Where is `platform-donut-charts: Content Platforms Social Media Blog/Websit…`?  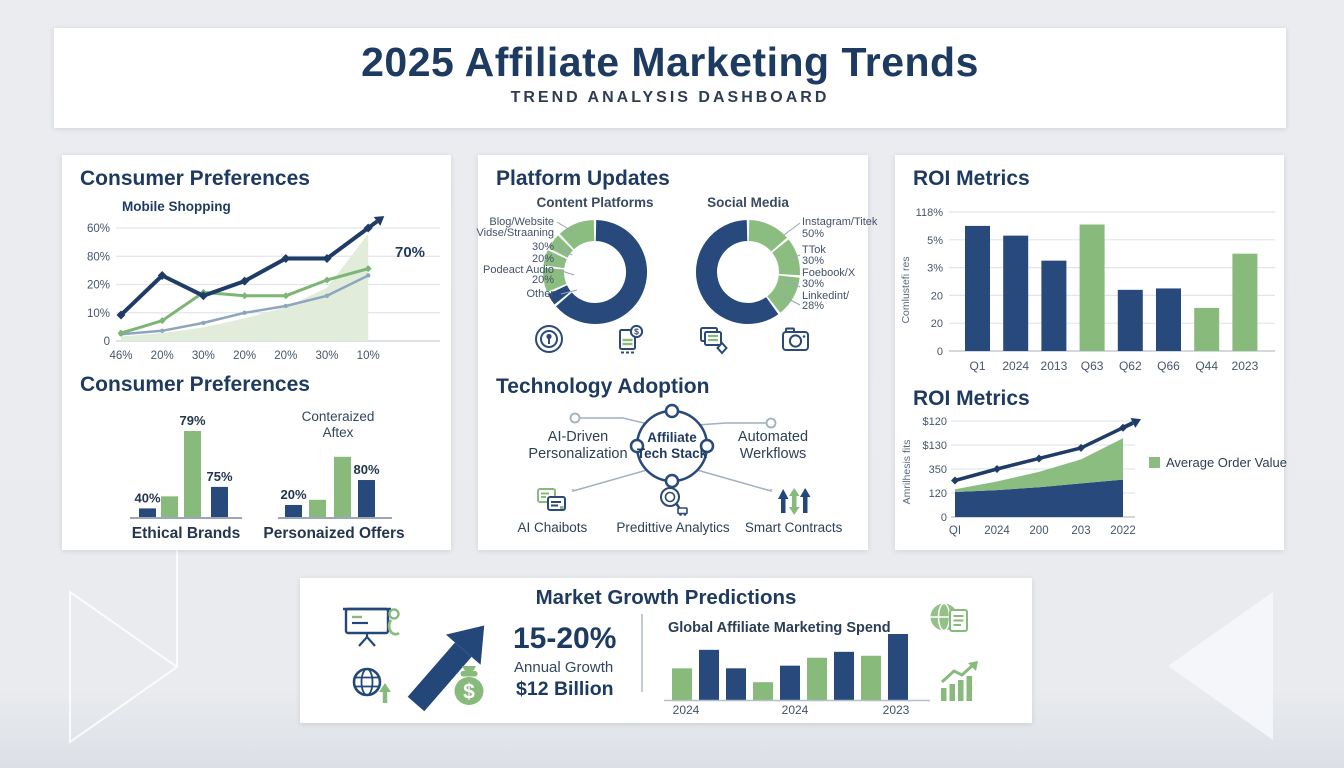 platform-donut-charts: Content Platforms Social Media Blog/Websit… is located at coordinates (677, 259).